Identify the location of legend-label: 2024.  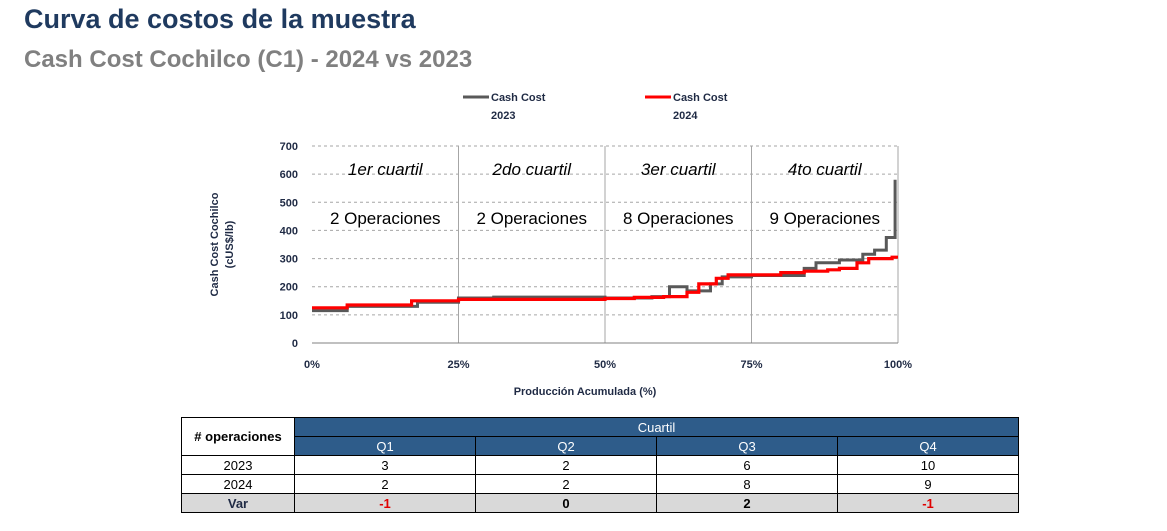
(685, 116).